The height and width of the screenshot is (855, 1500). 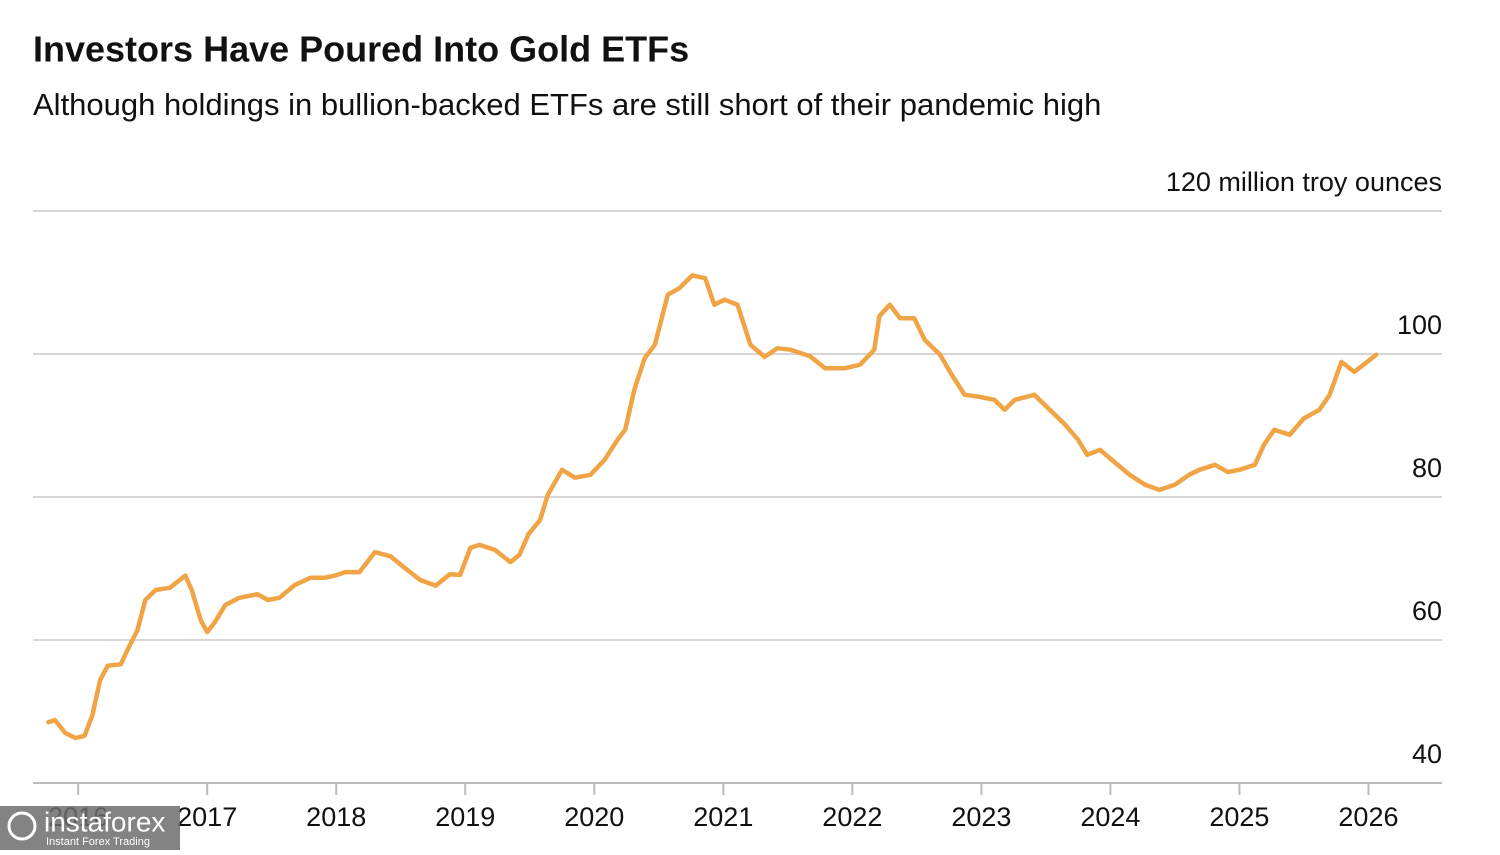 What do you see at coordinates (723, 817) in the screenshot?
I see `x-tick-label: 2021` at bounding box center [723, 817].